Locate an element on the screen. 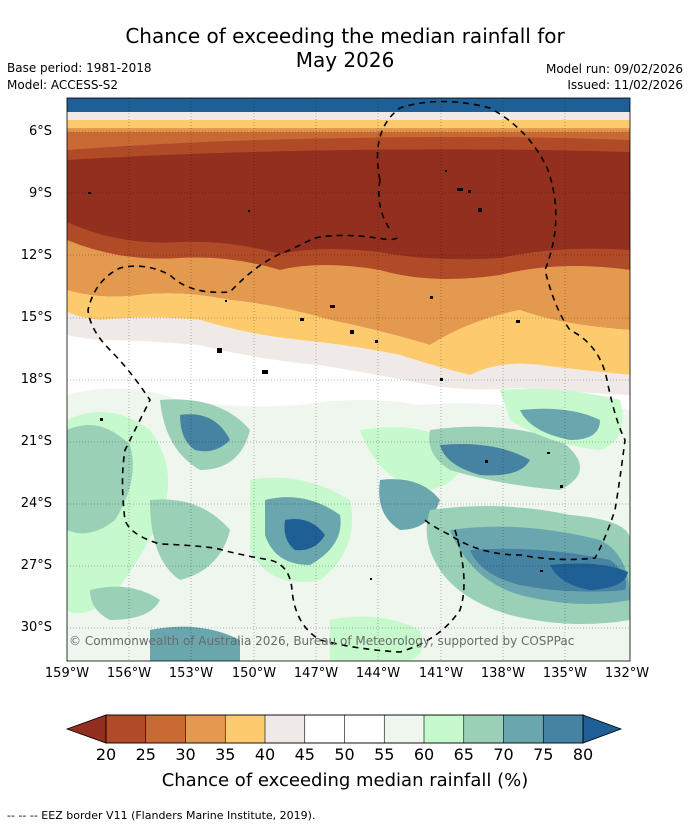 Image resolution: width=690 pixels, height=827 pixels. lon-label: 138°W is located at coordinates (503, 673).